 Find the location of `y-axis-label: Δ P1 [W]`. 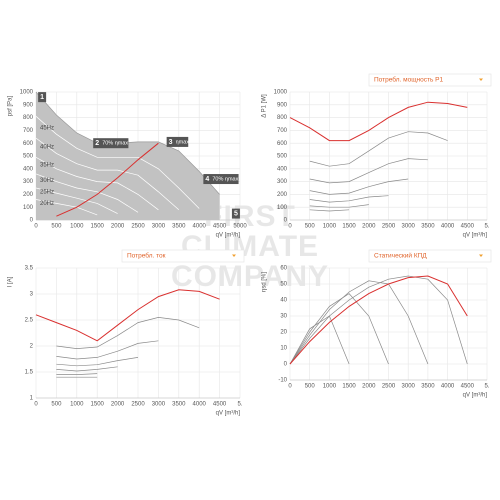

y-axis-label: Δ P1 [W] is located at coordinates (265, 106).